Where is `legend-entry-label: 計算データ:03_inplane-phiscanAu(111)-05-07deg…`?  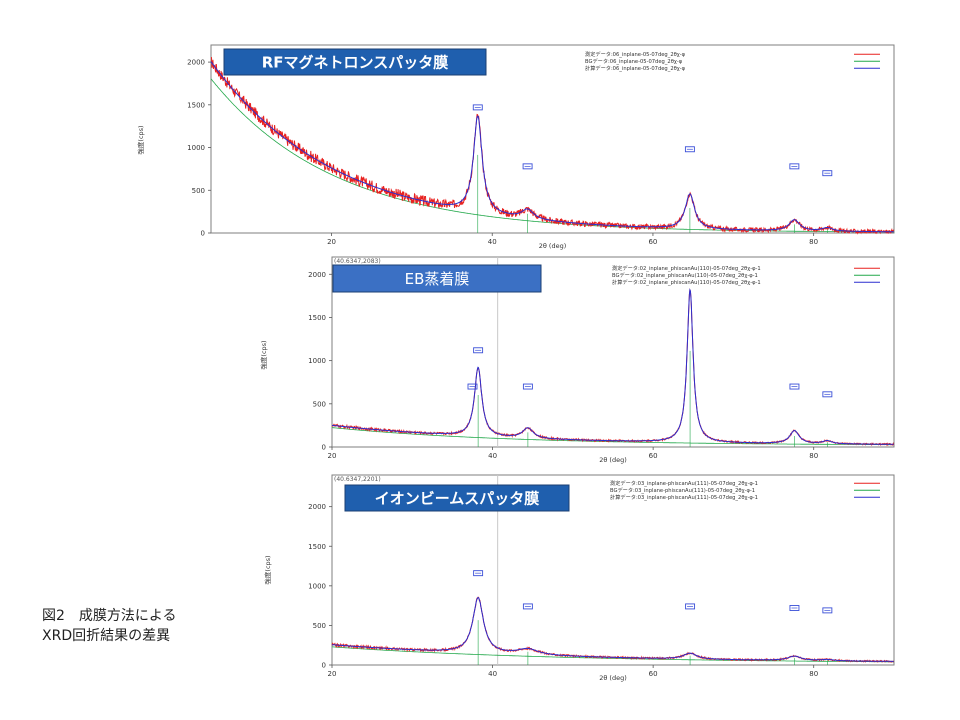 legend-entry-label: 計算データ:03_inplane-phiscanAu(111)-05-07deg… is located at coordinates (684, 497).